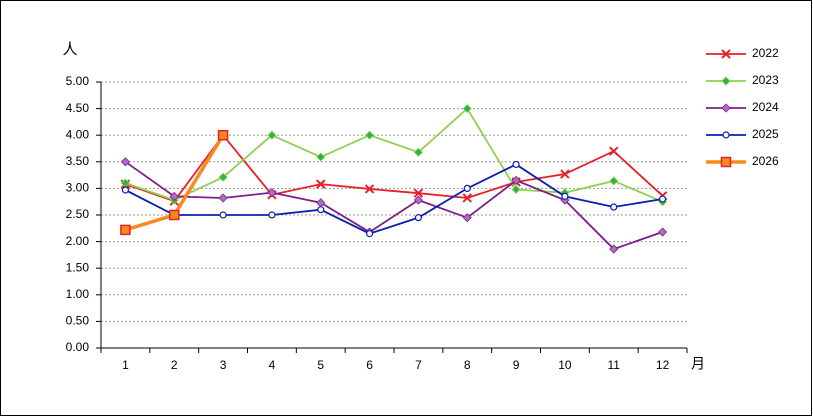  I want to click on legend-label: 2026, so click(765, 161).